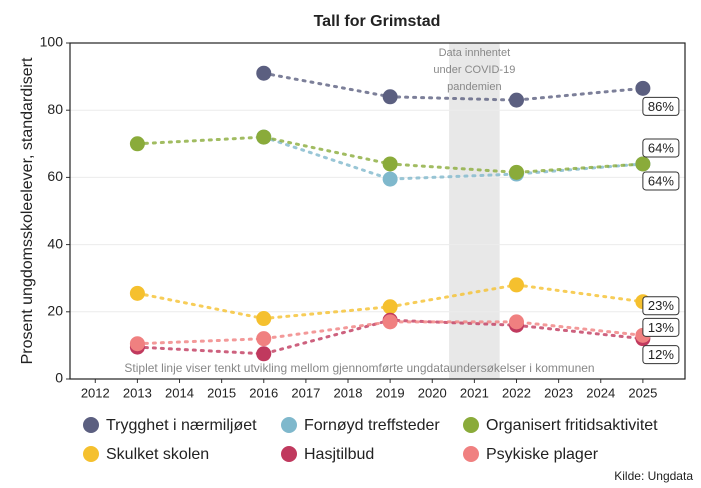  What do you see at coordinates (59, 378) in the screenshot?
I see `y-tick-label: 0` at bounding box center [59, 378].